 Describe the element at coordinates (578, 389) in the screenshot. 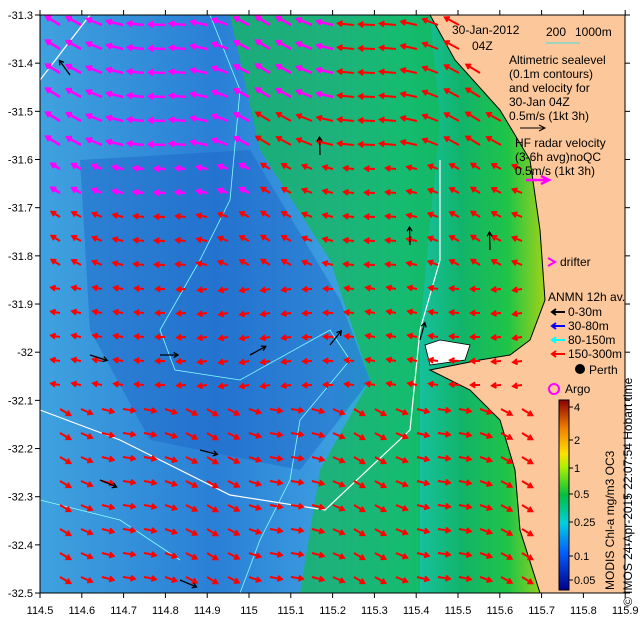

I see `argo-label: Argo` at that location.